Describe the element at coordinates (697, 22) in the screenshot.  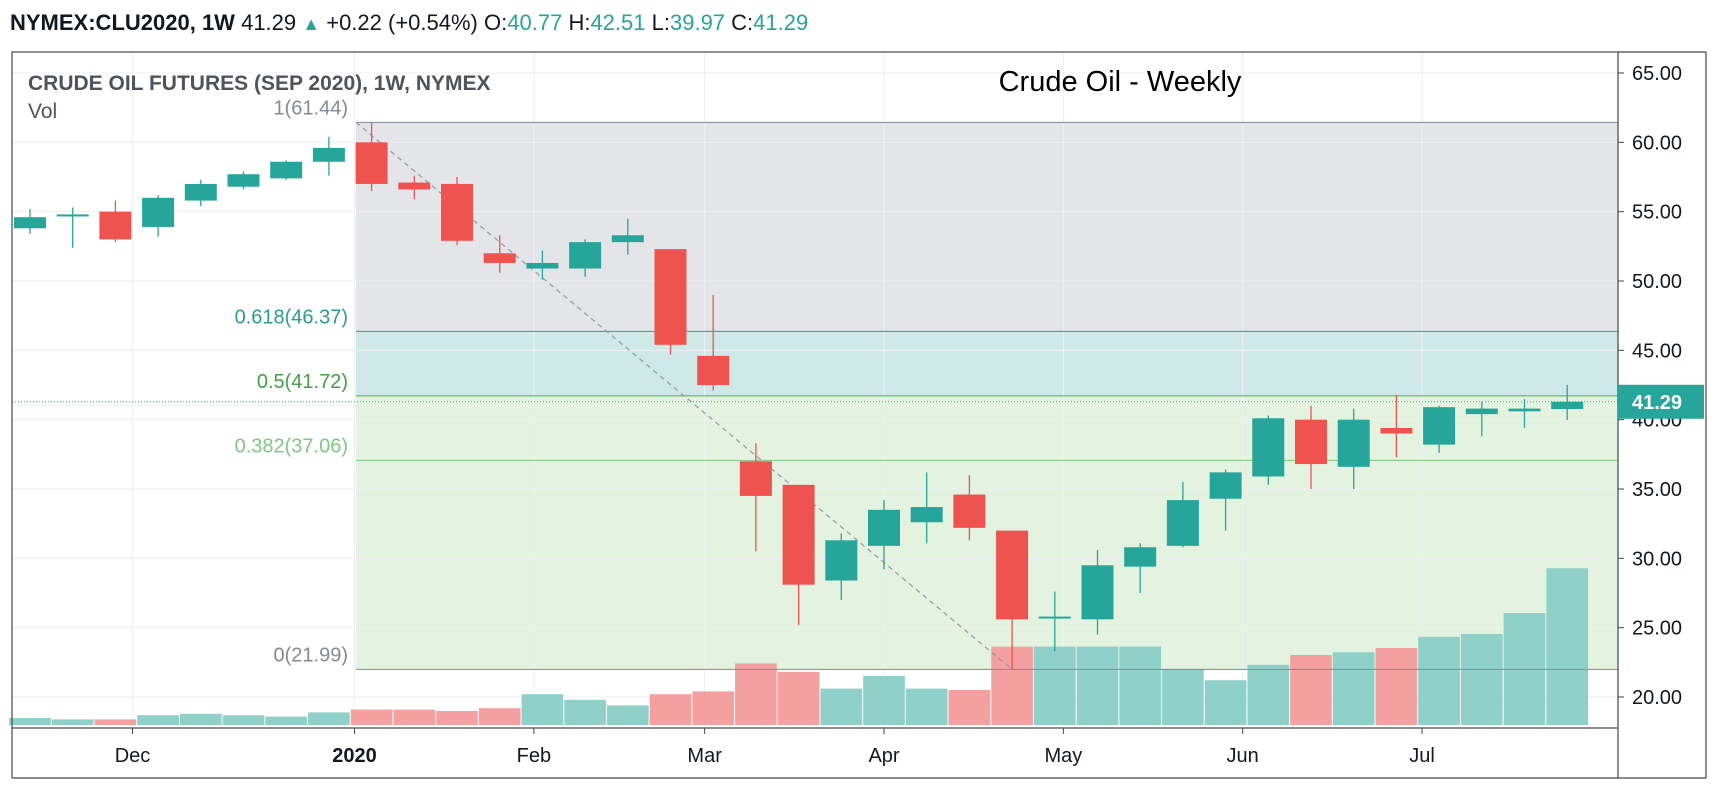
I see `low-value: 39.97` at that location.